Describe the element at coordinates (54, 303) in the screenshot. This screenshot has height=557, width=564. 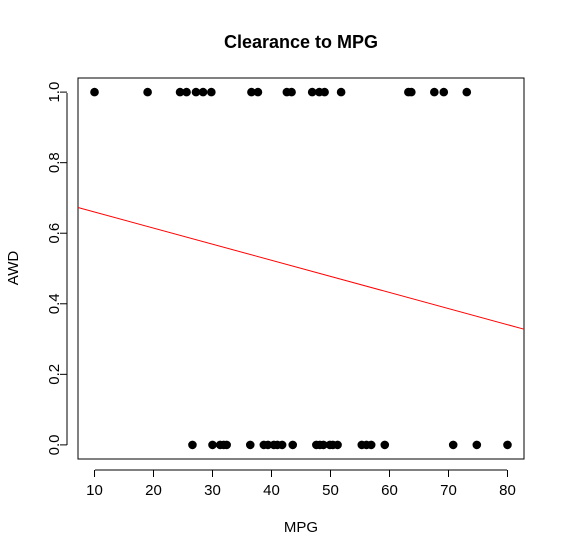
I see `y-tick-label: 0.4` at that location.